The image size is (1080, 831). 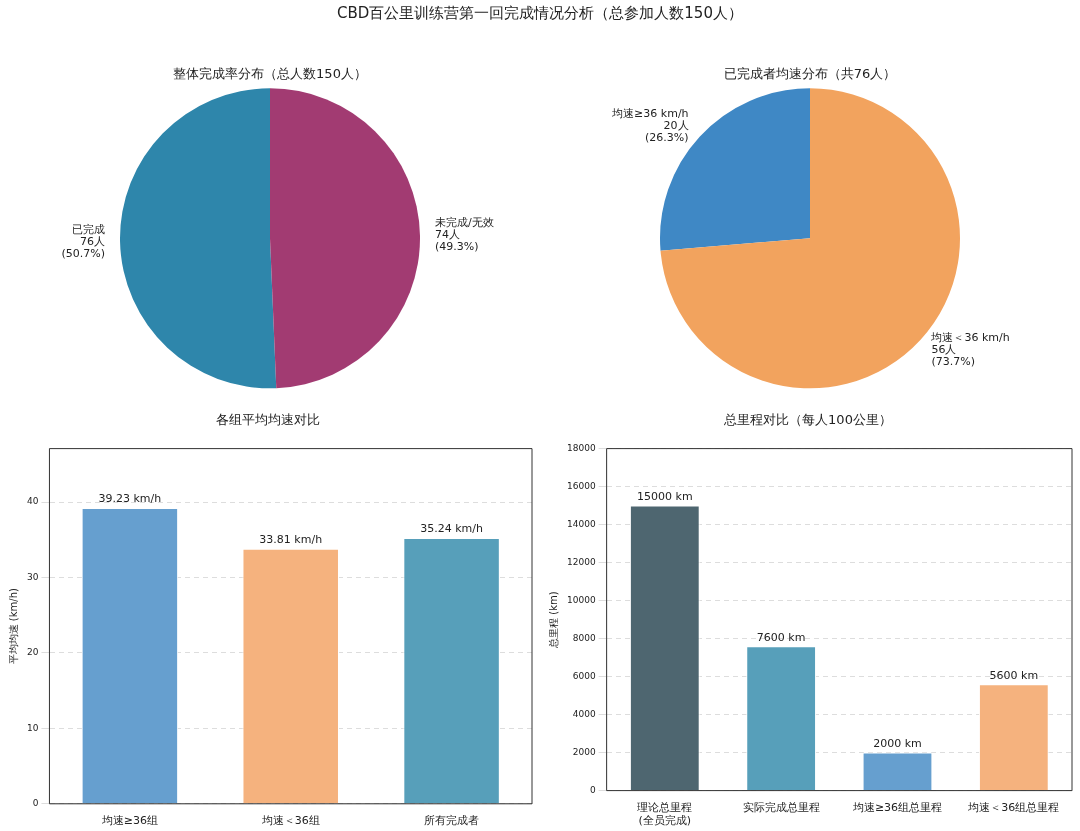 What do you see at coordinates (270, 74) in the screenshot?
I see `chart-subtitle: 整体完成率分布（总人数150人）` at bounding box center [270, 74].